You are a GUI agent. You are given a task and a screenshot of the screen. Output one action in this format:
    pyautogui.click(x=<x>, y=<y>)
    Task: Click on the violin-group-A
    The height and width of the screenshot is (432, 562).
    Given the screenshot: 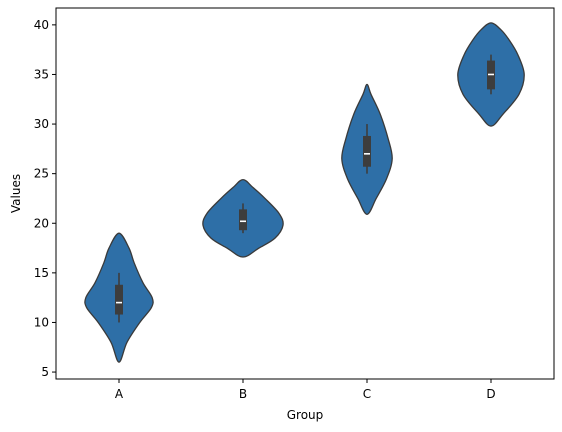 What is the action you would take?
    pyautogui.click(x=119, y=297)
    